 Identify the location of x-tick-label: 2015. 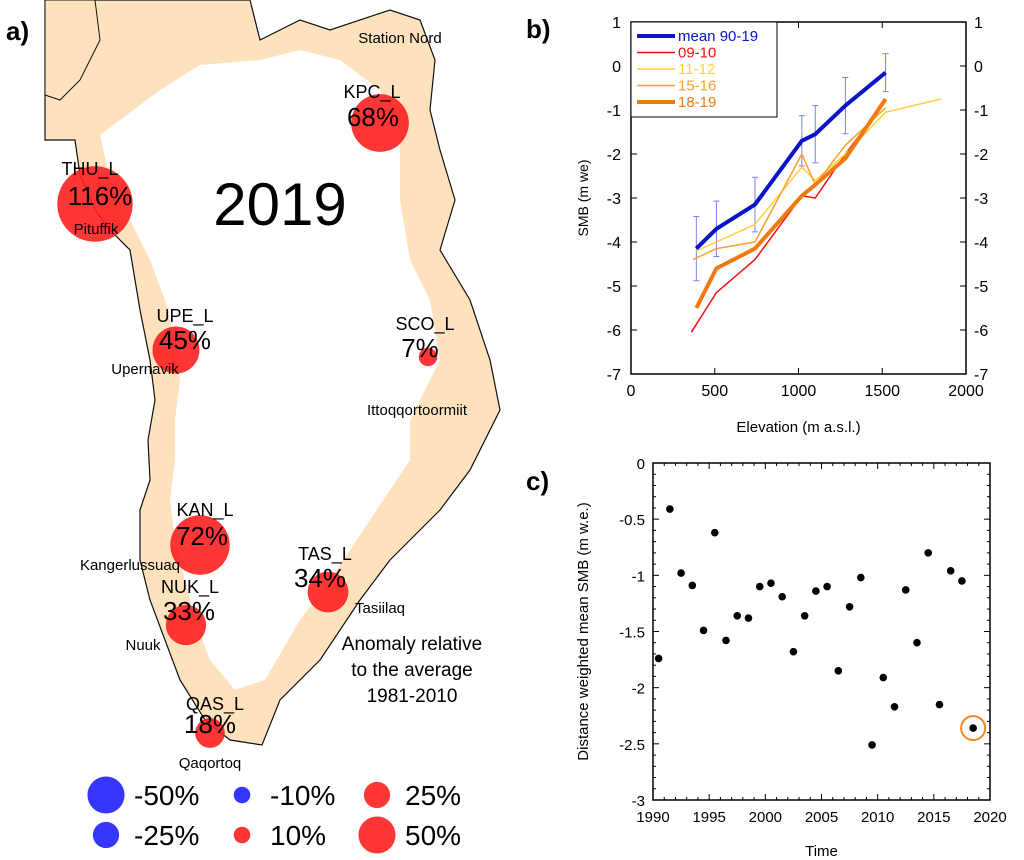
(933, 817).